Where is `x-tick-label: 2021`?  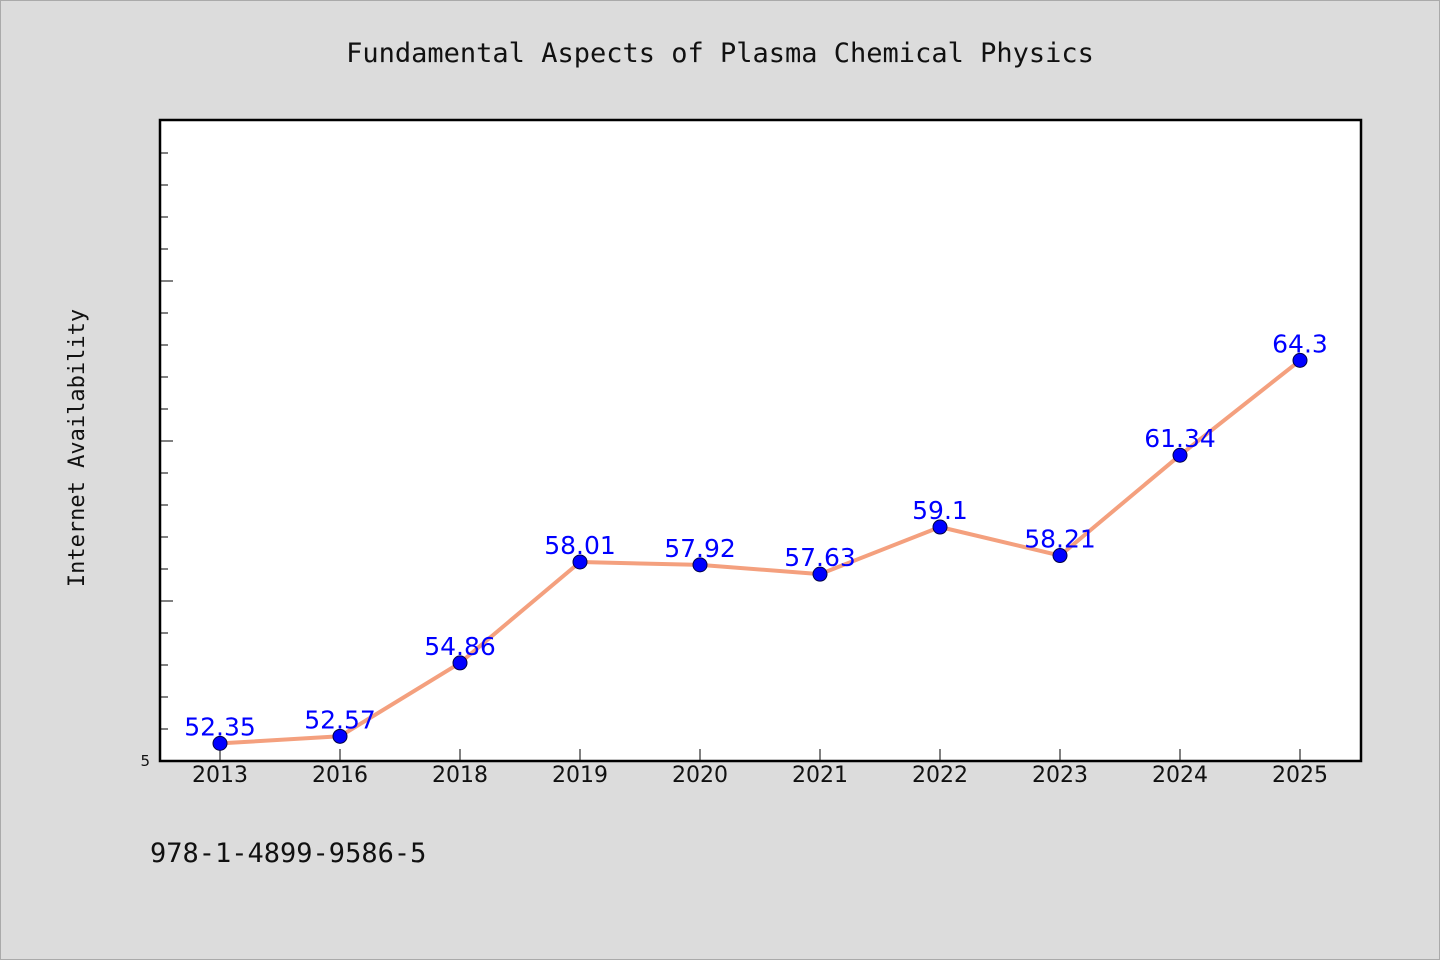 x-tick-label: 2021 is located at coordinates (820, 775).